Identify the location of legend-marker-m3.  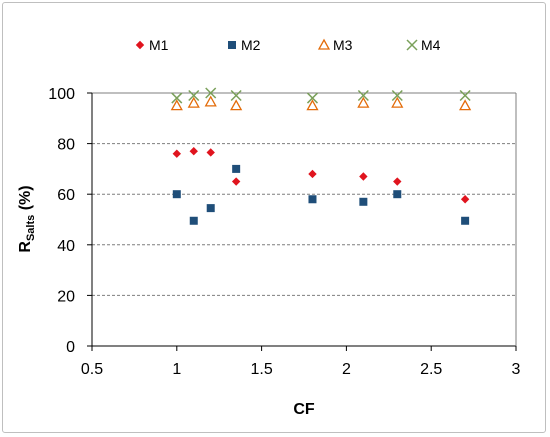
(324, 44).